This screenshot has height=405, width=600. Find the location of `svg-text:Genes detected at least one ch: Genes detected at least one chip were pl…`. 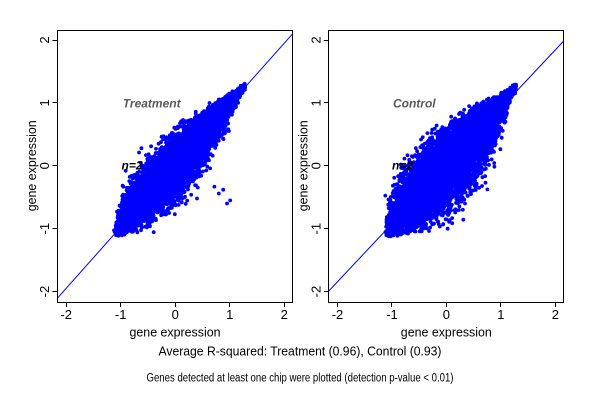

svg-text:Genes detected at least one ch: Genes detected at least one chip were pl… is located at coordinates (300, 378).